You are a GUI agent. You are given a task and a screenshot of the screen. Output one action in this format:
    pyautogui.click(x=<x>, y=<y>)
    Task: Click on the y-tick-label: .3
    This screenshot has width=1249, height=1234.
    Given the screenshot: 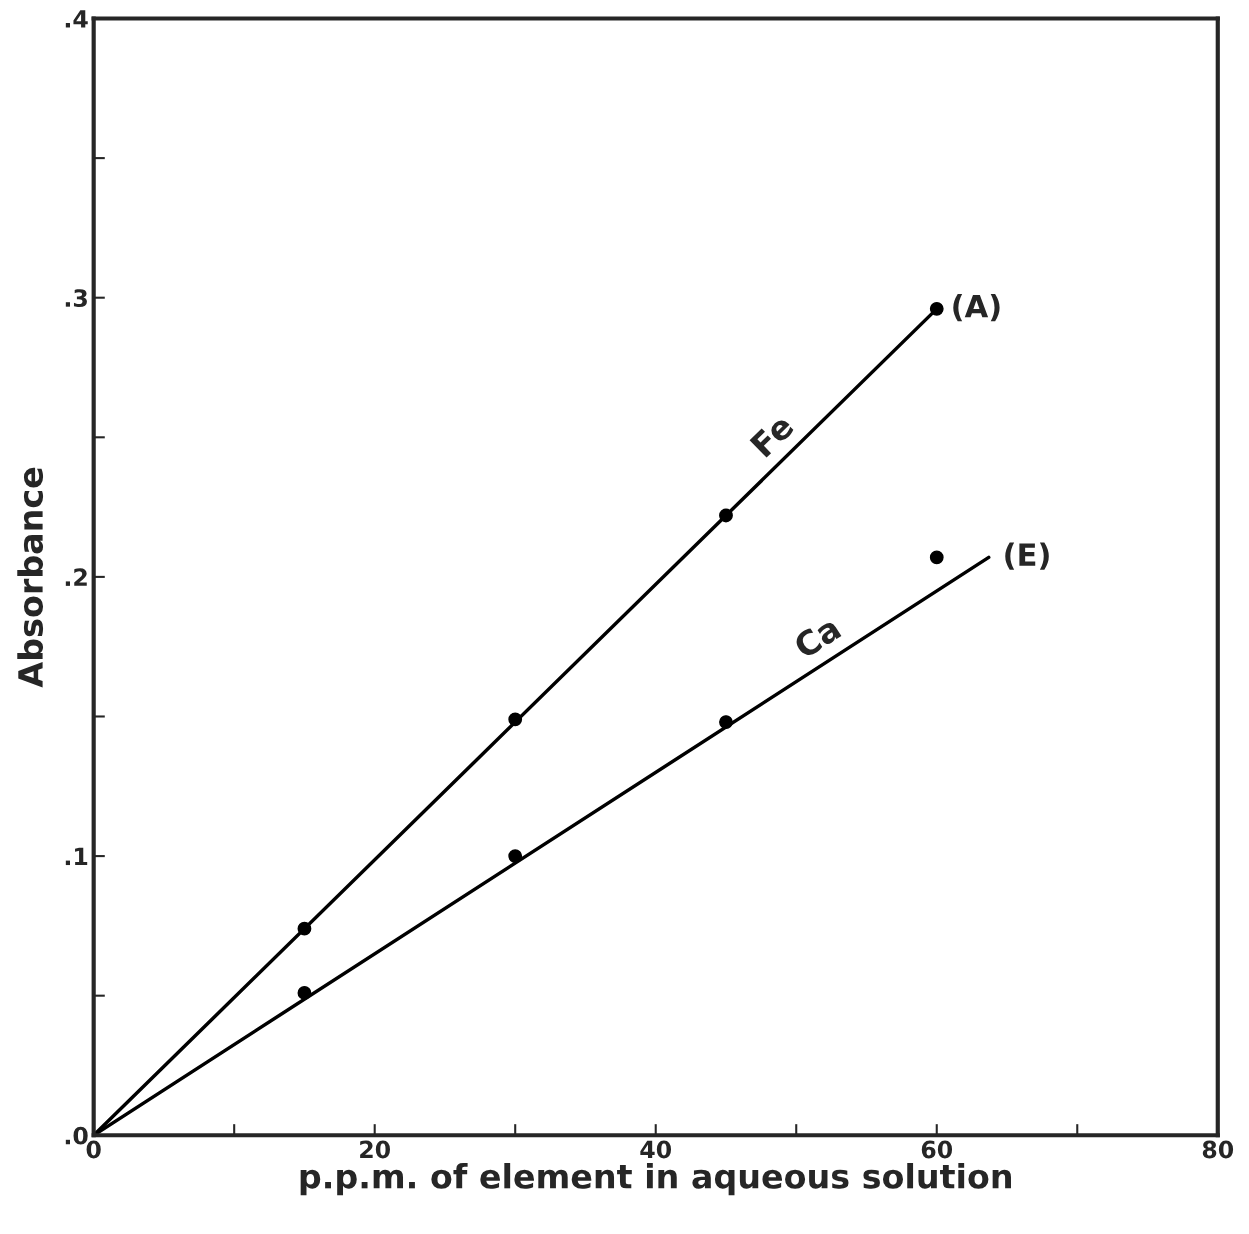 What is the action you would take?
    pyautogui.click(x=76, y=298)
    